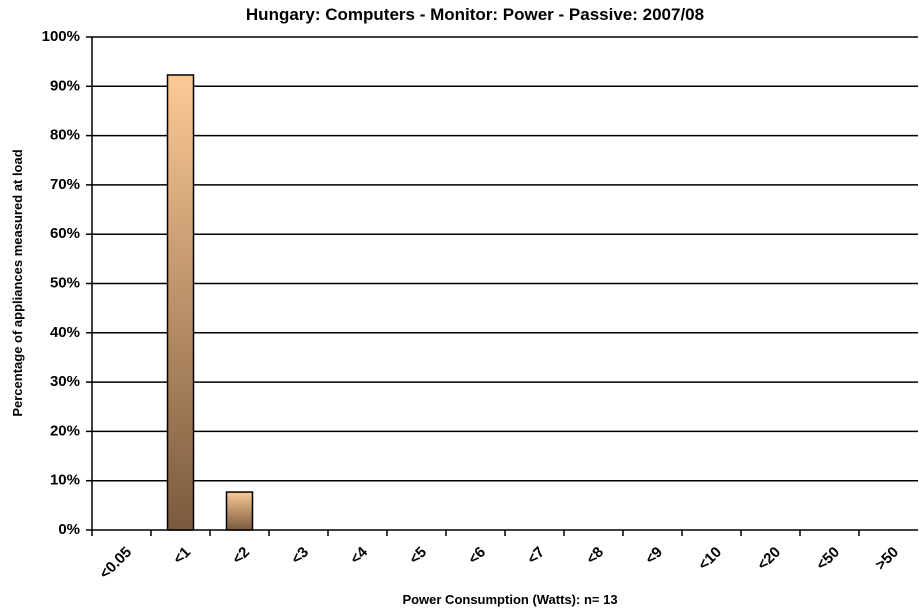 This screenshot has width=919, height=612. I want to click on y-tick-label: 40%, so click(65, 332).